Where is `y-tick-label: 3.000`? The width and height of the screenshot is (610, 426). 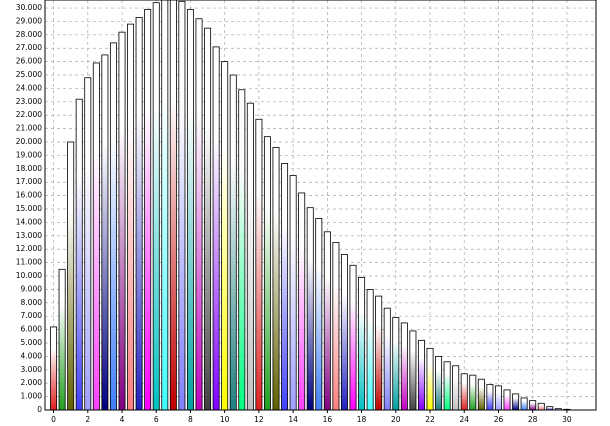 y-tick-label: 3.000 is located at coordinates (32, 369).